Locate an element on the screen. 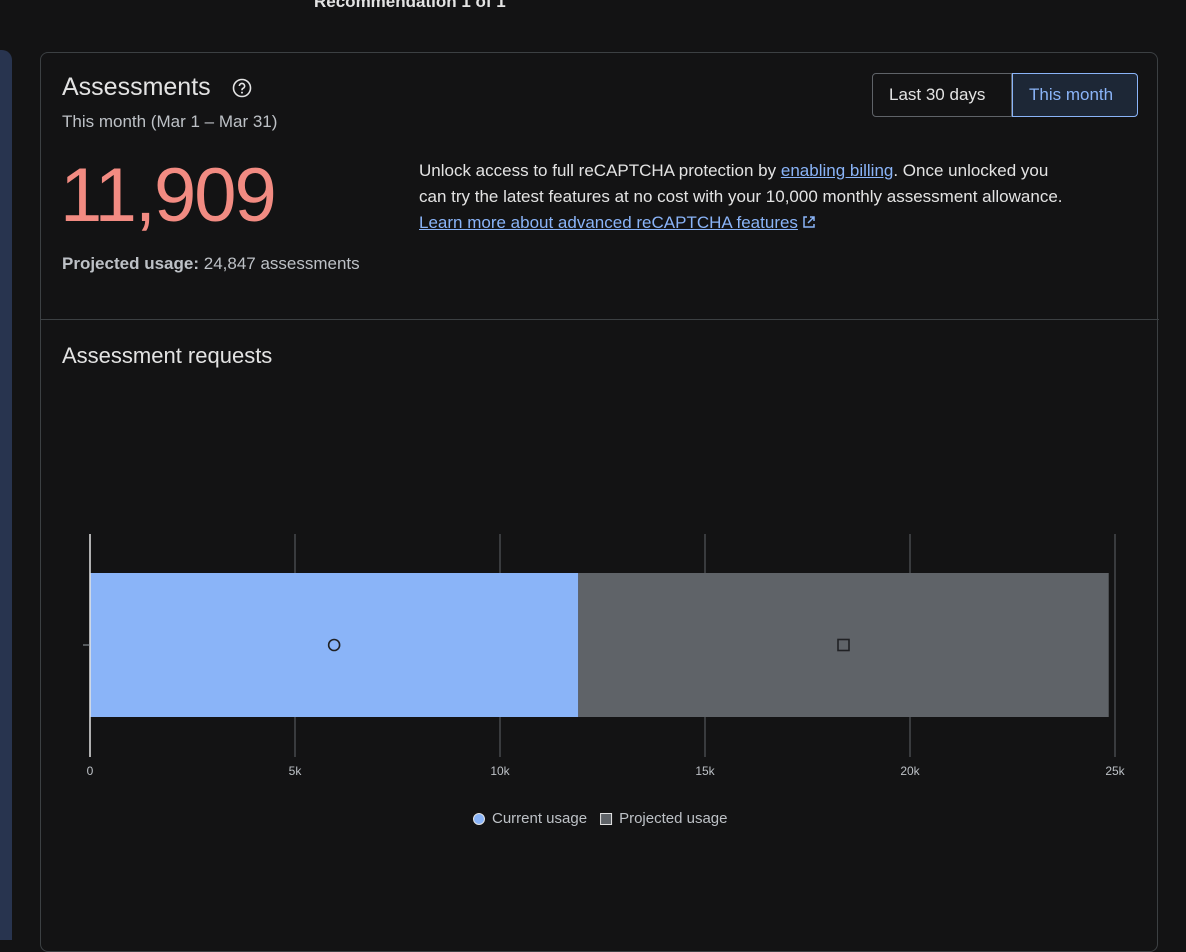 This screenshot has width=1186, height=952. x-tick-label: 25k is located at coordinates (1115, 771).